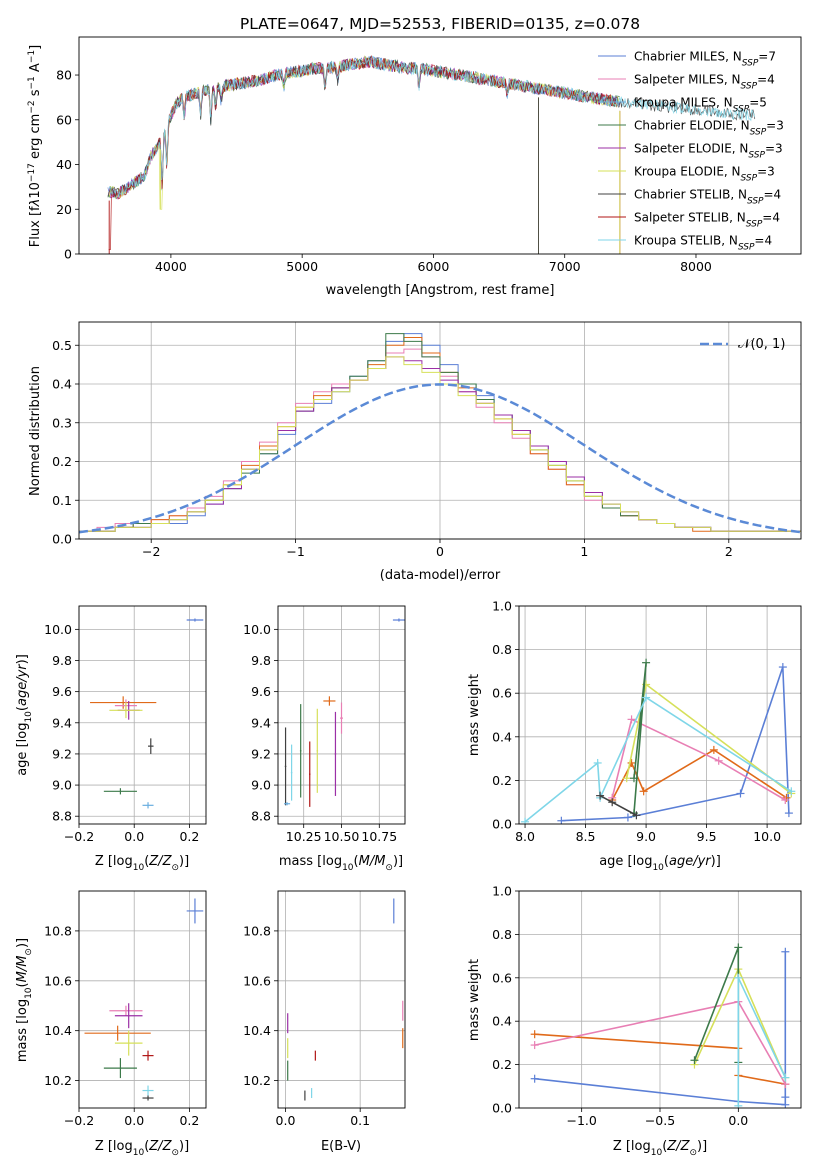 The image size is (819, 1170). I want to click on x-tick-label: −2, so click(151, 551).